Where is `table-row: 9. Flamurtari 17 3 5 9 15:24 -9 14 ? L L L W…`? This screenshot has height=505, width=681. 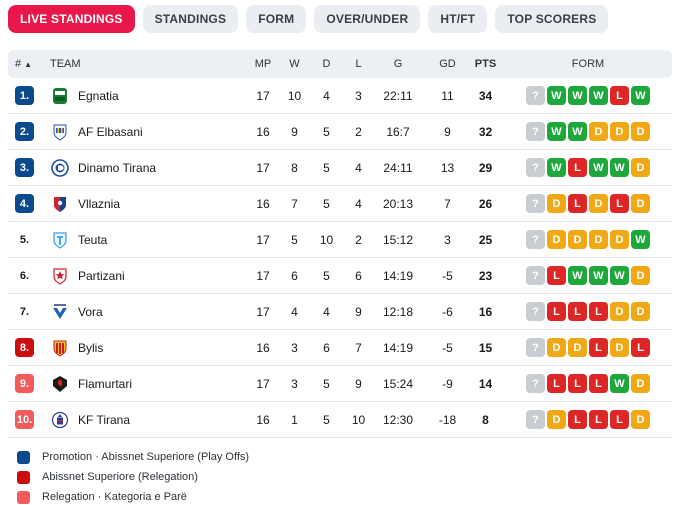
table-row: 9. Flamurtari 17 3 5 9 15:24 -9 14 ? L L L W… is located at coordinates (340, 384).